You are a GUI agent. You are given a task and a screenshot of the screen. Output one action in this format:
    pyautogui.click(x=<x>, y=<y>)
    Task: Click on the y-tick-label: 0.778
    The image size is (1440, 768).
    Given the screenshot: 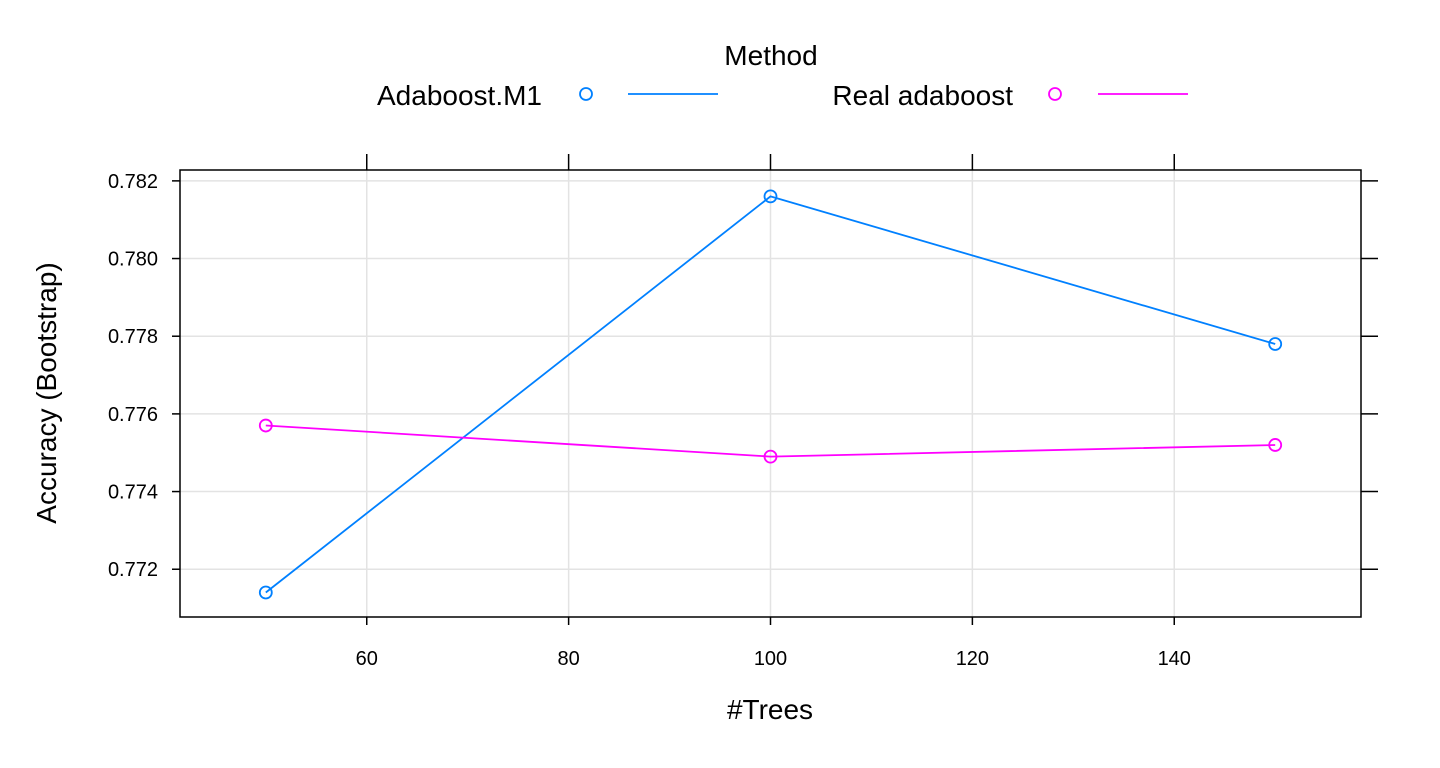 What is the action you would take?
    pyautogui.click(x=133, y=337)
    